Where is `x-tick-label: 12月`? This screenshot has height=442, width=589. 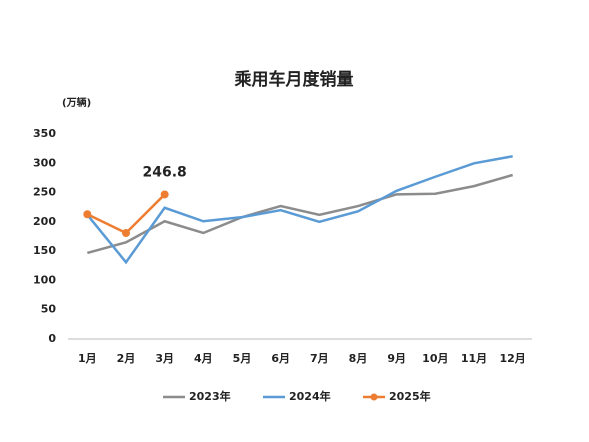 x-tick-label: 12月 is located at coordinates (513, 358).